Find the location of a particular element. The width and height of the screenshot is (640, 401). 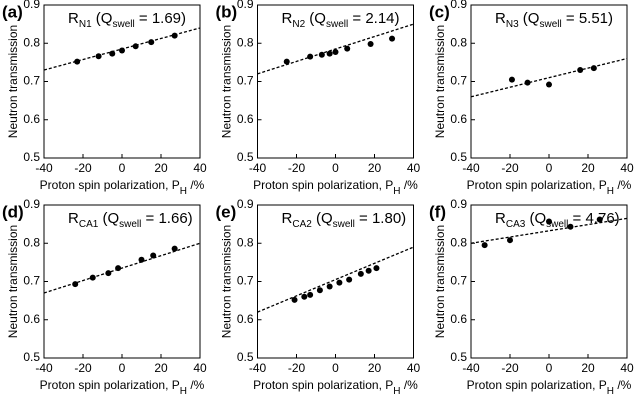

panel-title-part: = 1.66) is located at coordinates (166, 218).